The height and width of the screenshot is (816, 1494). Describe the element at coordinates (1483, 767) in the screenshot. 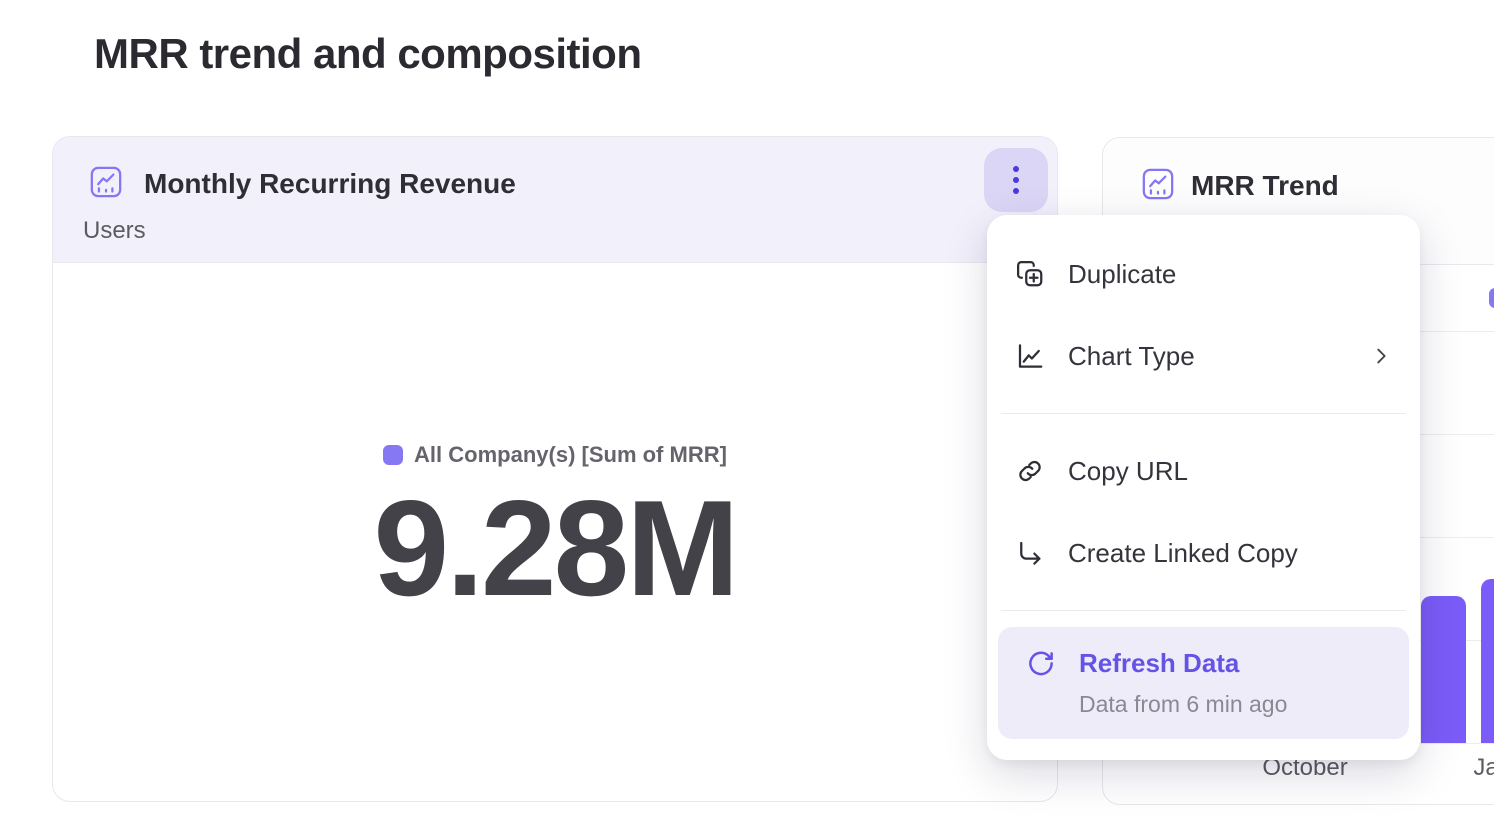

I see `x-axis-label: Ja` at that location.